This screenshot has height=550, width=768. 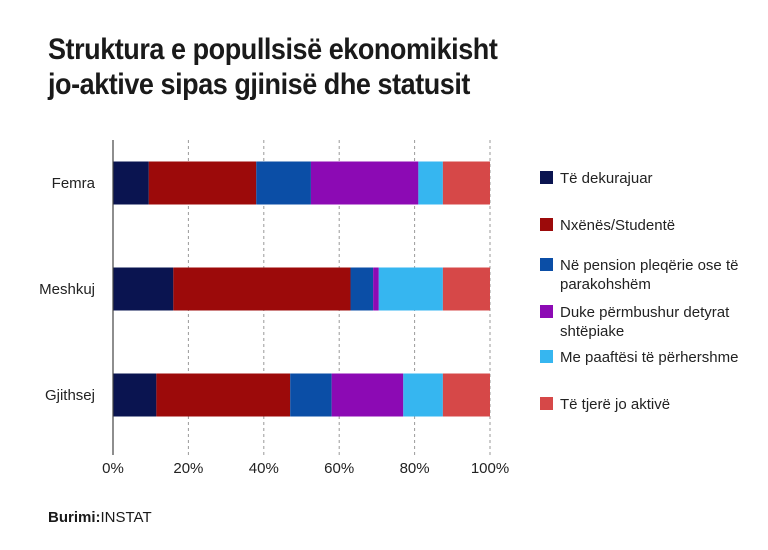 I want to click on title-line-2: jo-aktive sipas gjinisë dhe statusit, so click(x=259, y=84).